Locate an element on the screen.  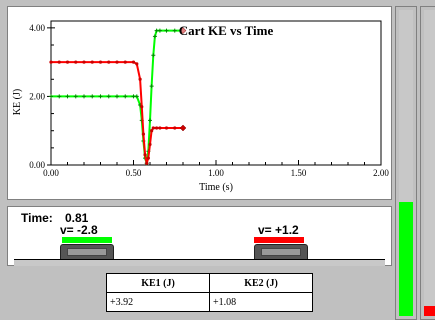
cart2-velocity-label: v= +1.2 is located at coordinates (278, 230).